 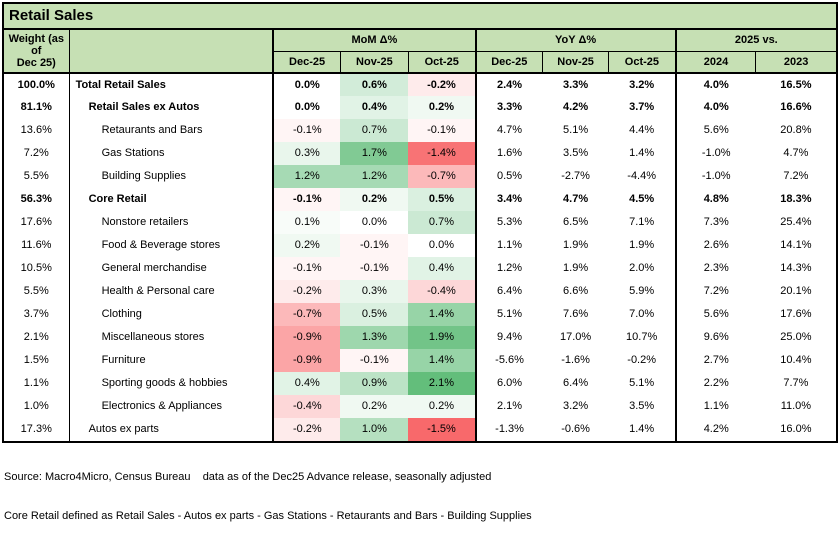 I want to click on yoy-nov25-cell: -0.6%, so click(x=575, y=429).